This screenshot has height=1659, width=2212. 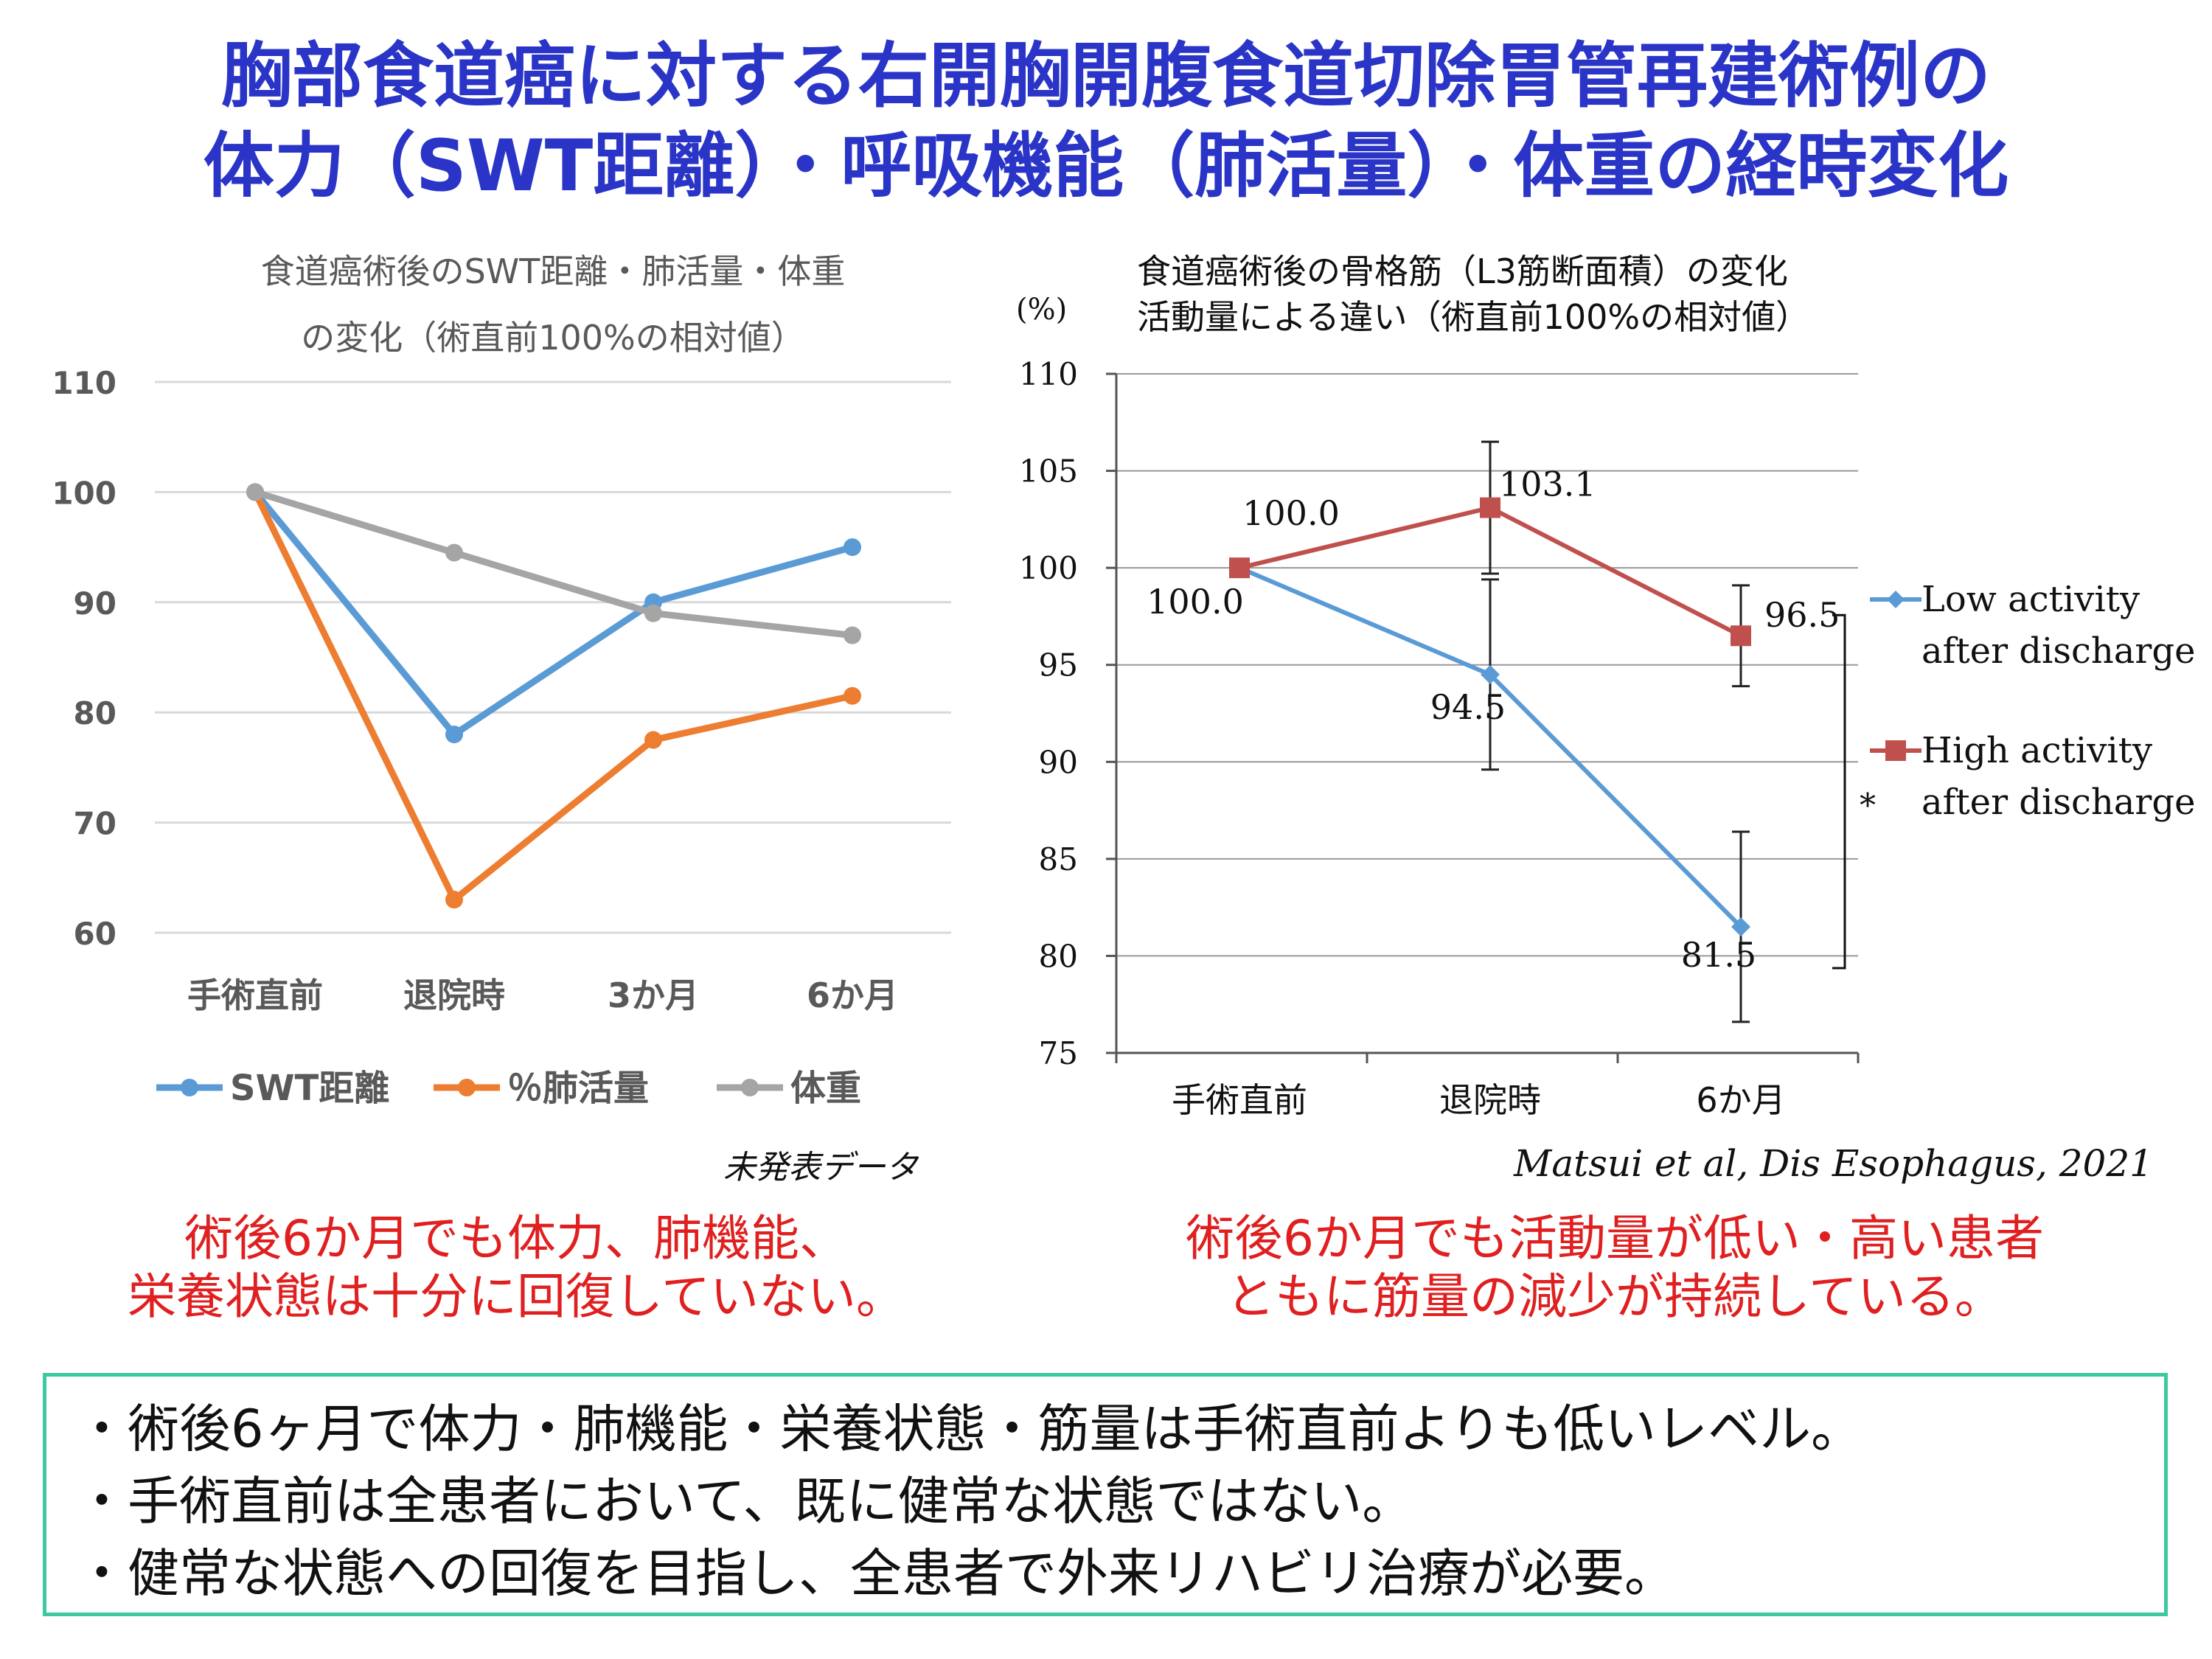 What do you see at coordinates (255, 995) in the screenshot?
I see `left-x-tick-label: 手術直前` at bounding box center [255, 995].